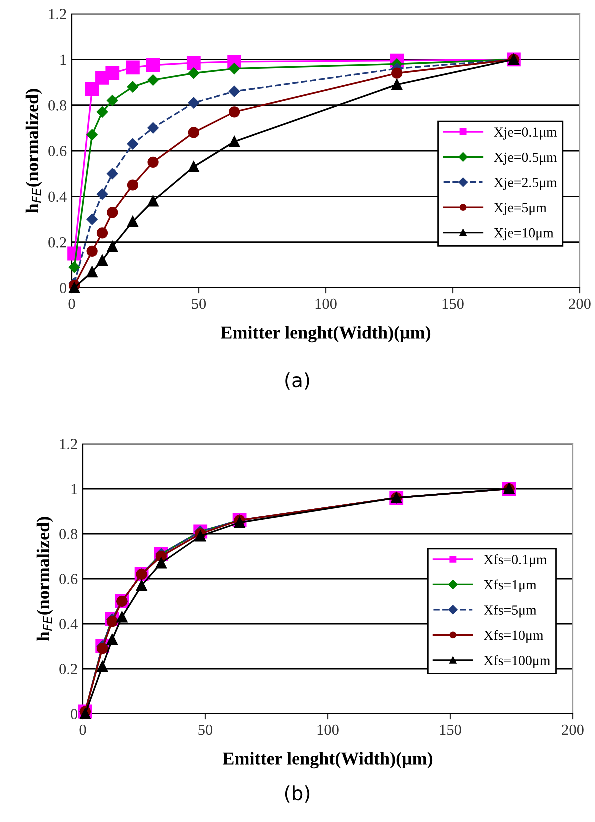  Describe the element at coordinates (297, 794) in the screenshot. I see `text: (b)` at that location.